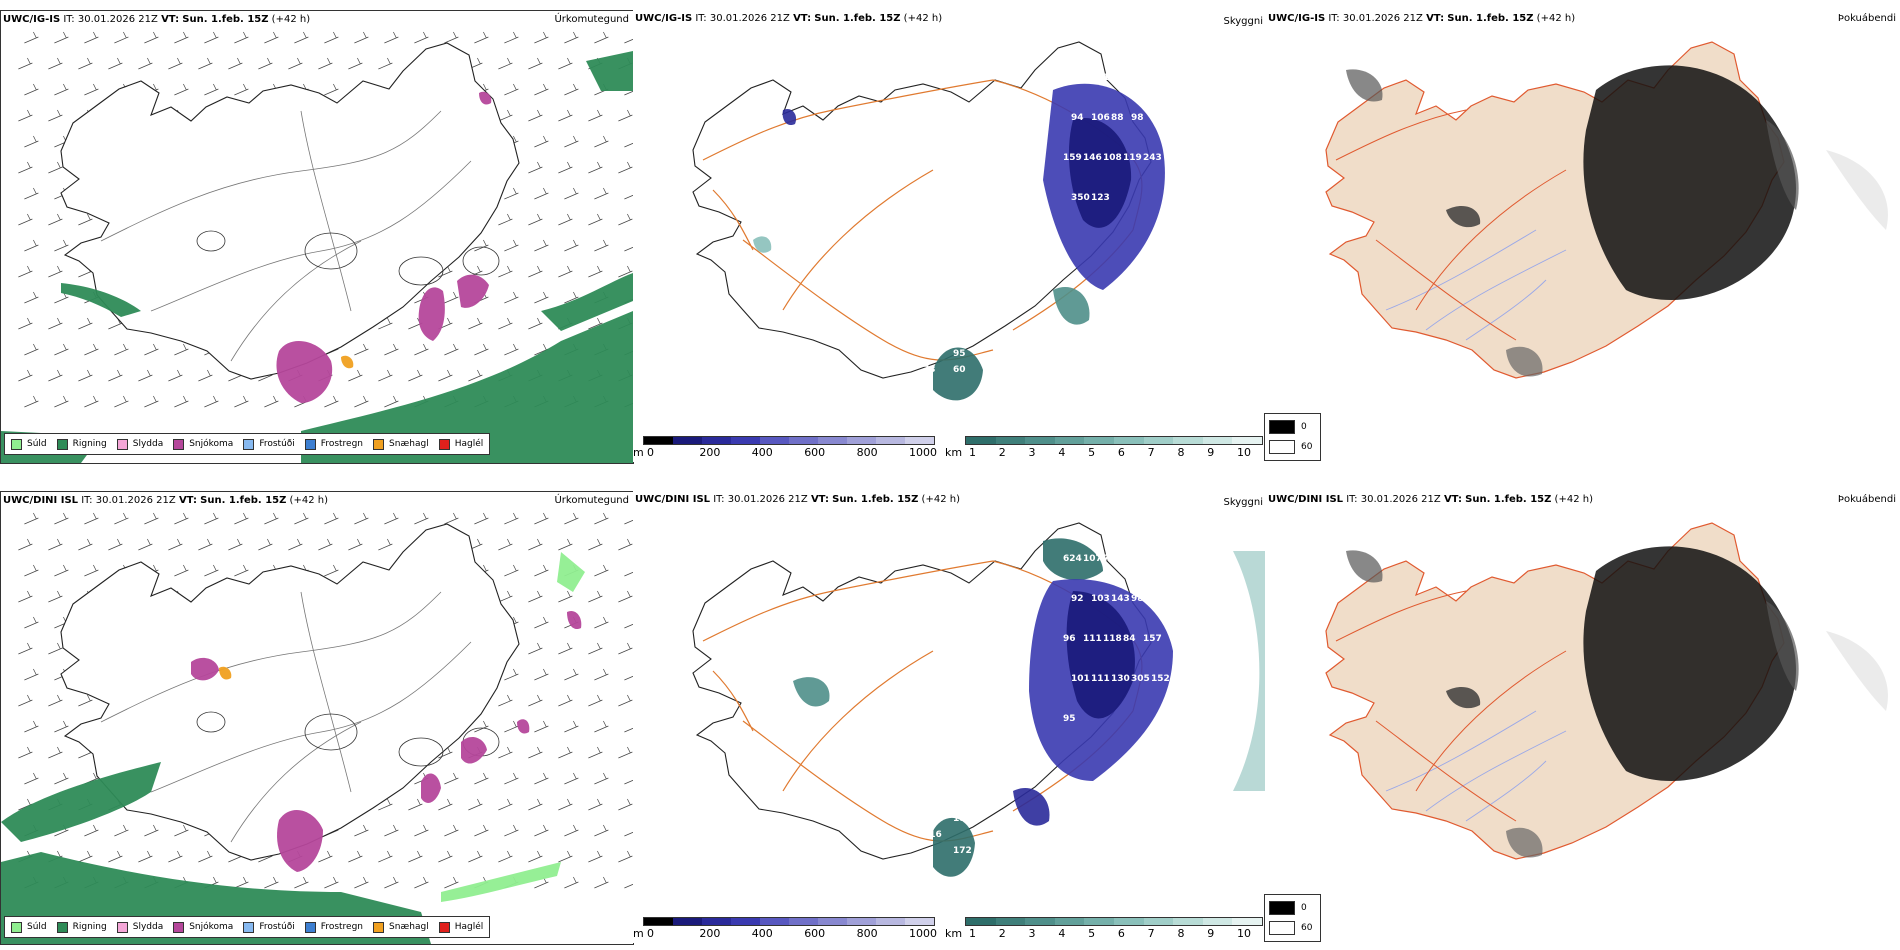 Image resolution: width=1900 pixels, height=950 pixels. I want to click on legend-label: Rigning, so click(89, 927).